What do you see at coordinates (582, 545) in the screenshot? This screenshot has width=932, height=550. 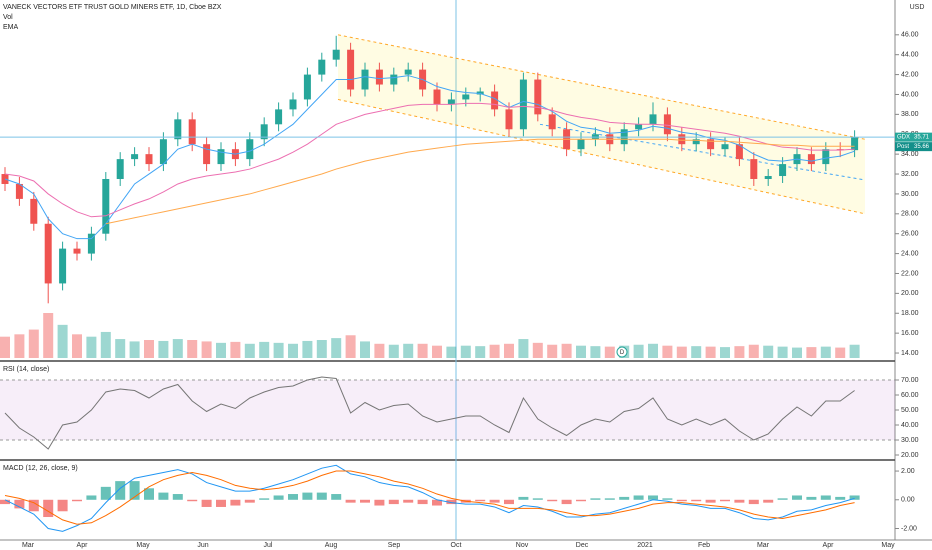 I see `x-tick-label: Dec` at bounding box center [582, 545].